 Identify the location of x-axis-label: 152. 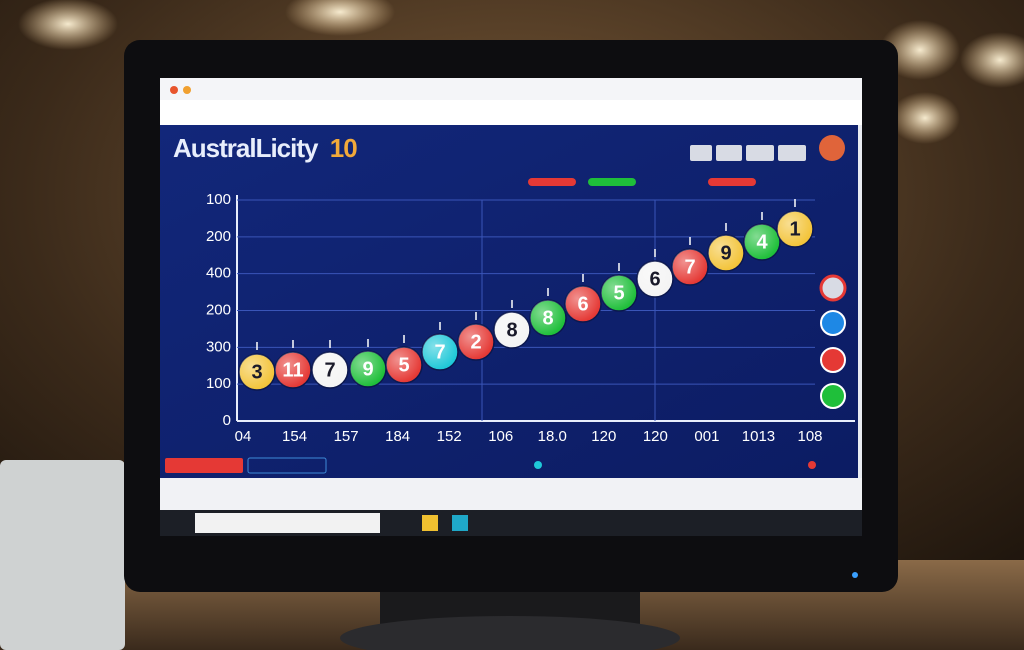
(449, 436).